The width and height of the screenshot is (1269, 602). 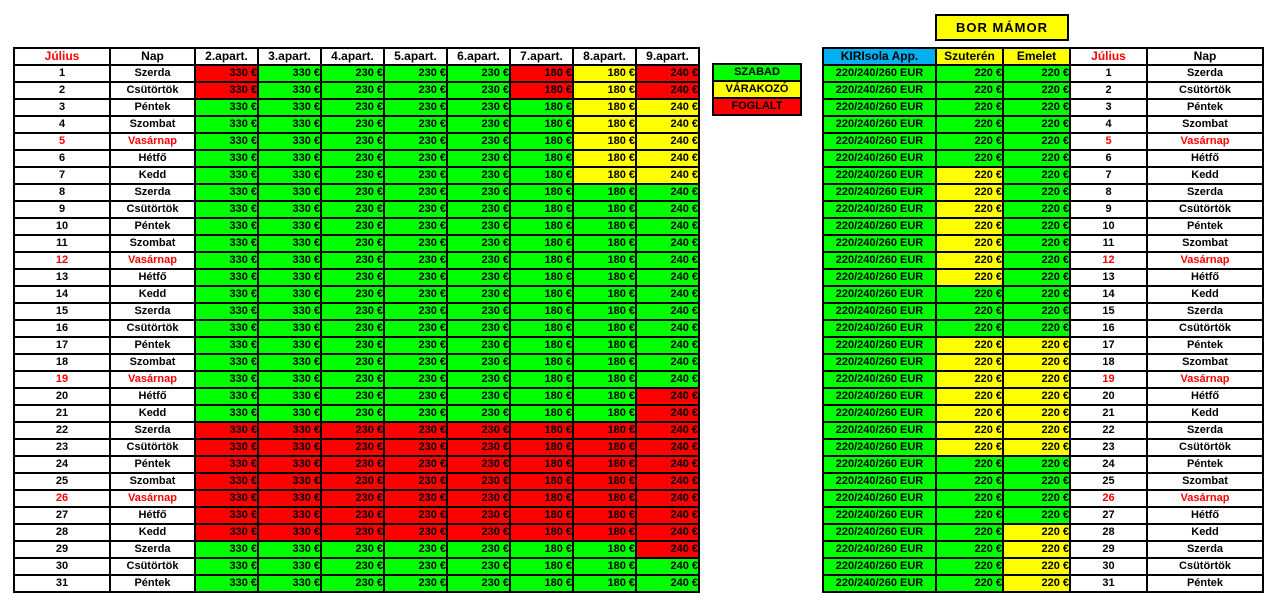 I want to click on header-cell-nap-right: Nap, so click(x=1205, y=56).